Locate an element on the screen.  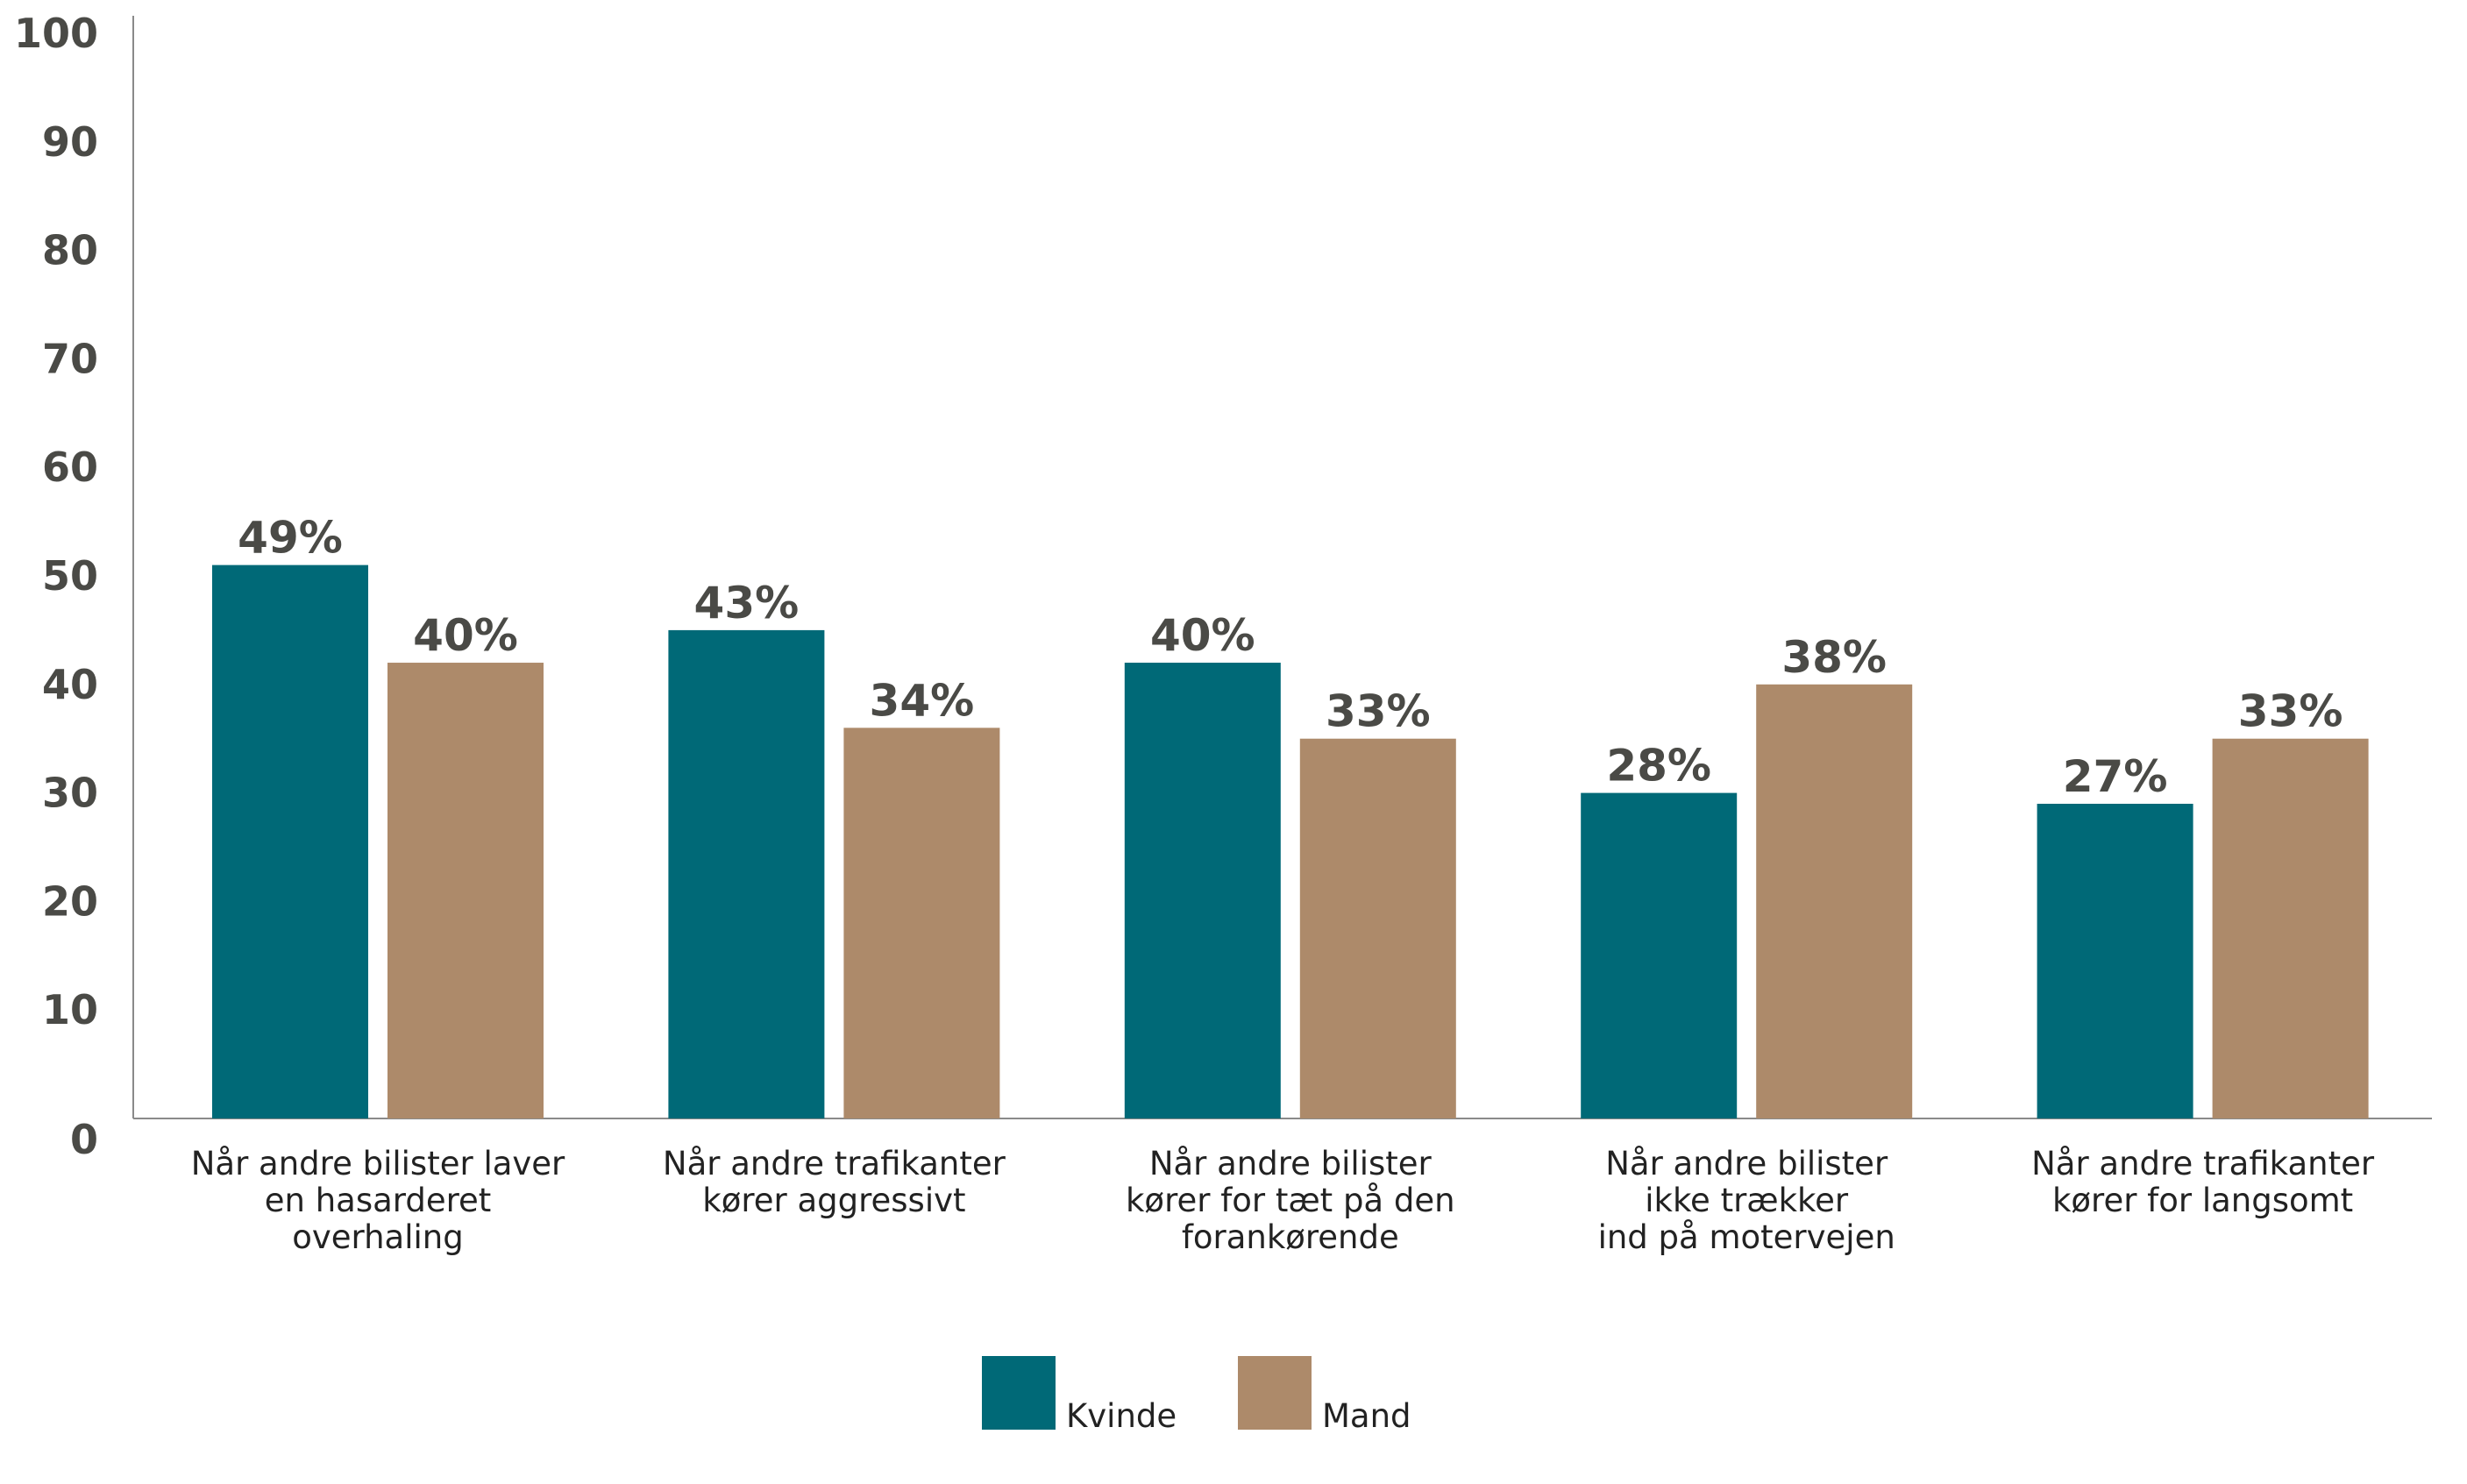
y-tick-label: 70 is located at coordinates (70, 358).